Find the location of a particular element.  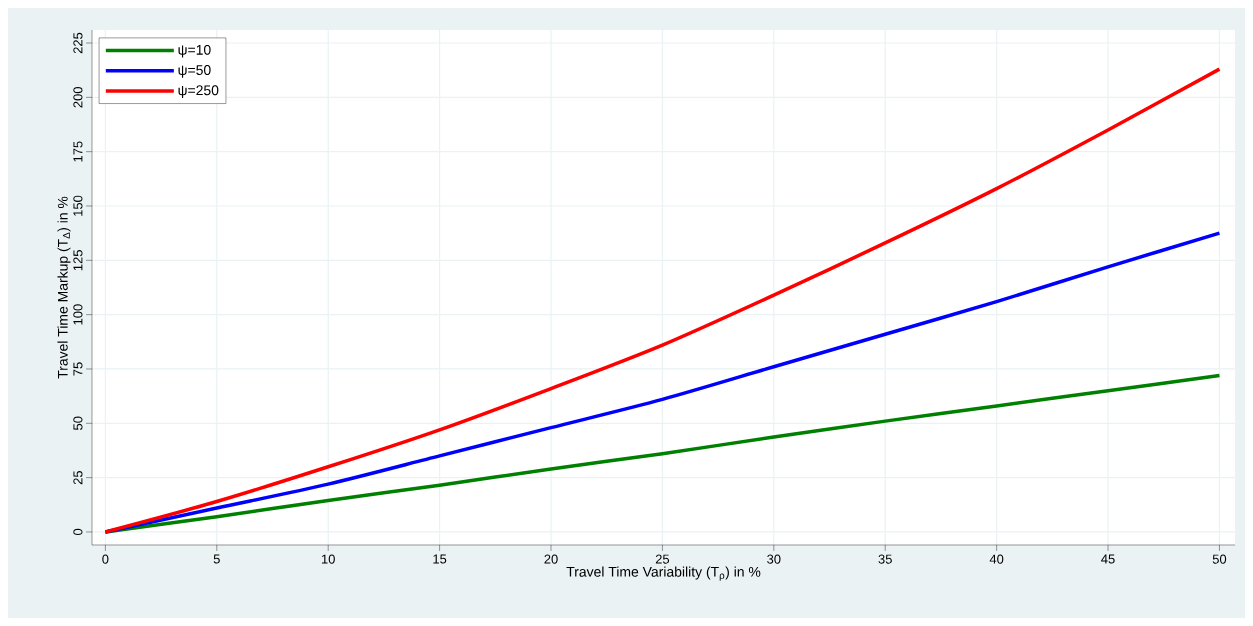

x-tick-label: 50 is located at coordinates (1219, 559).